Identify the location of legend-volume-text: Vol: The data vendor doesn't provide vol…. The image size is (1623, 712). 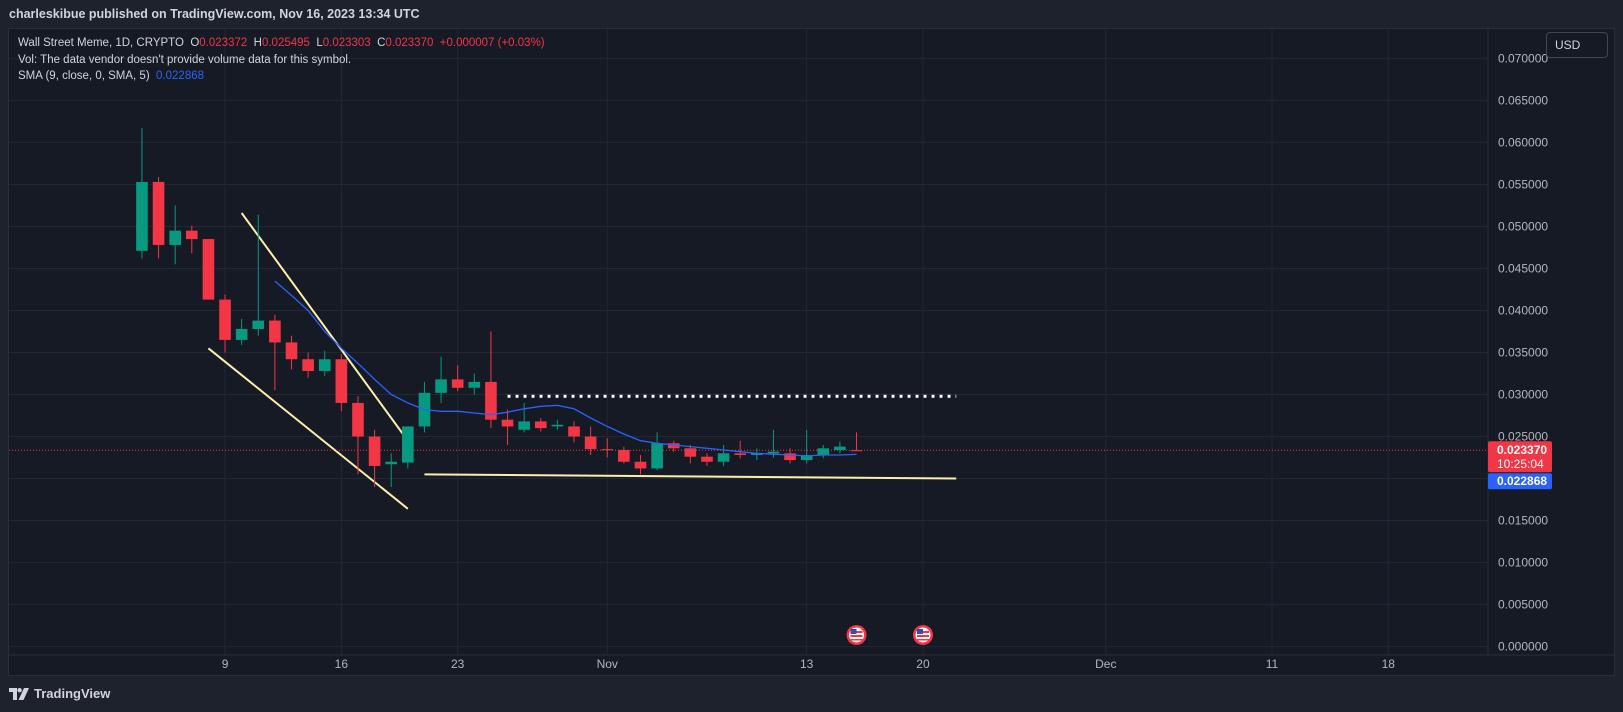
(185, 59).